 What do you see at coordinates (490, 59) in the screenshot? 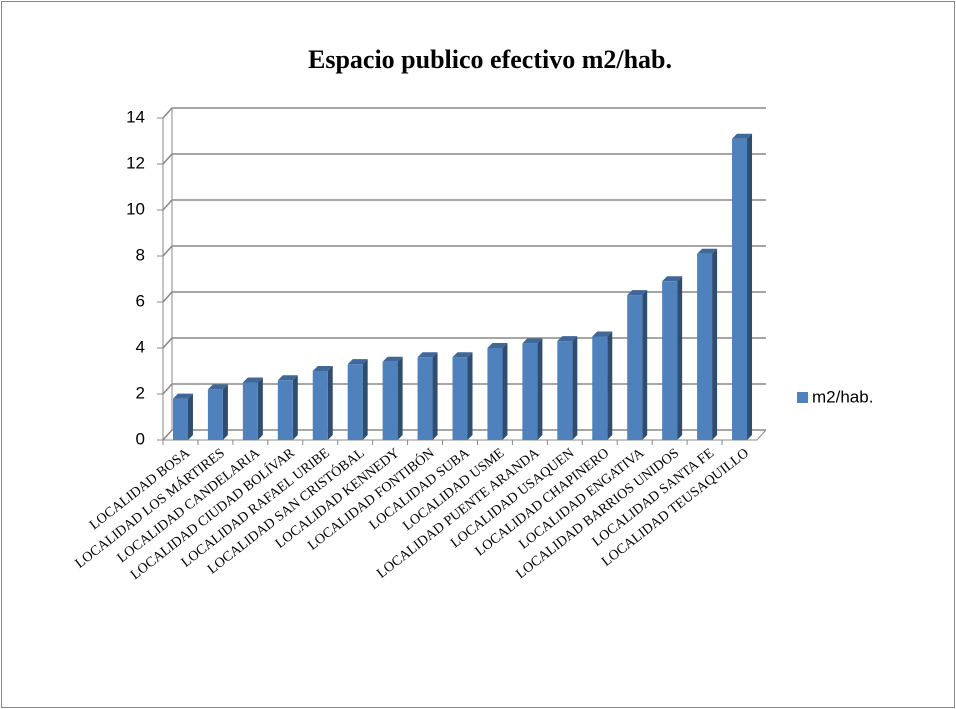
I see `chart-title: Espacio publico efectivo m2/hab.` at bounding box center [490, 59].